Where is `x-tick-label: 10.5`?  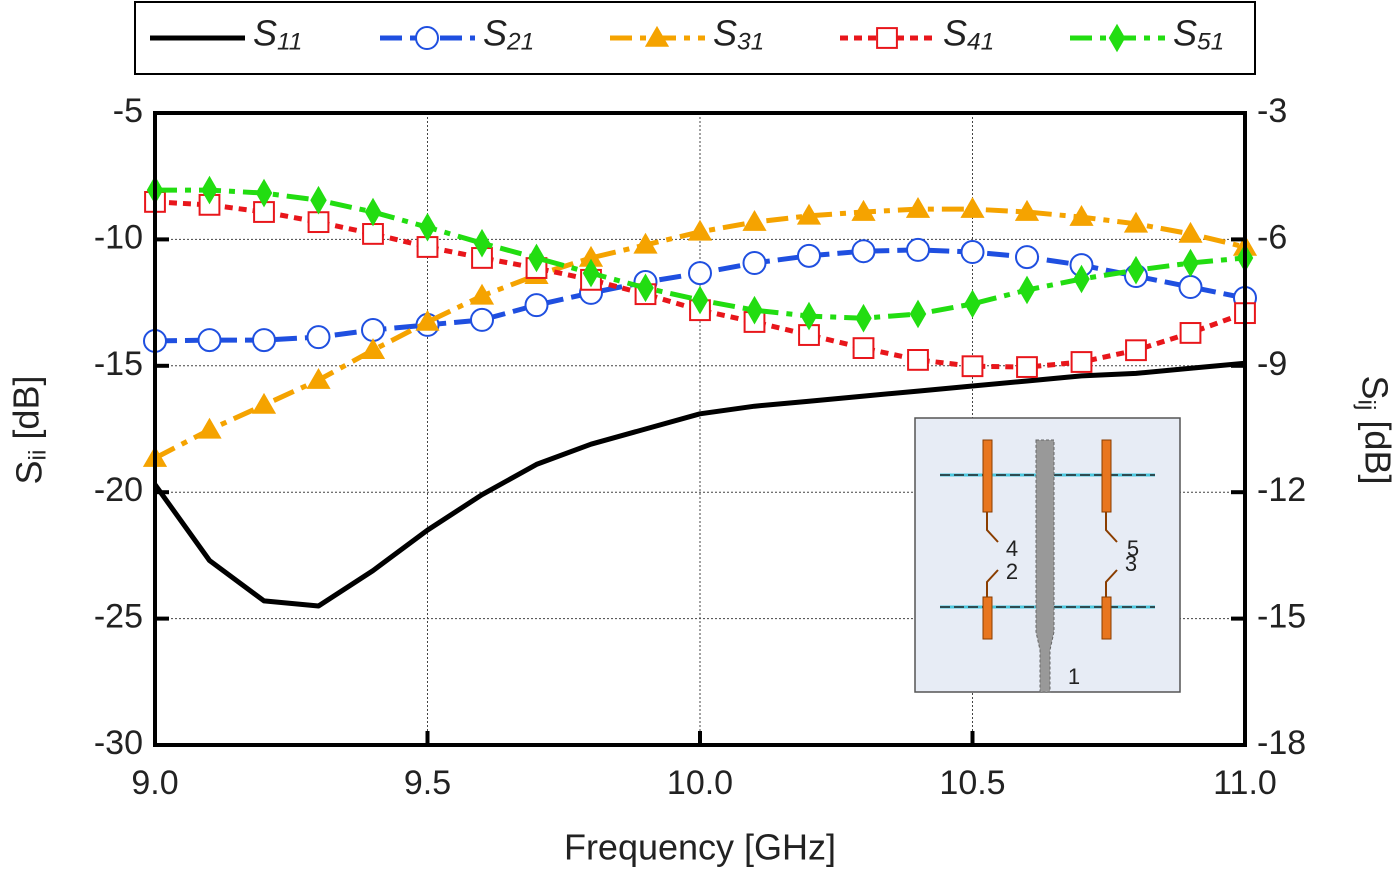 x-tick-label: 10.5 is located at coordinates (972, 783).